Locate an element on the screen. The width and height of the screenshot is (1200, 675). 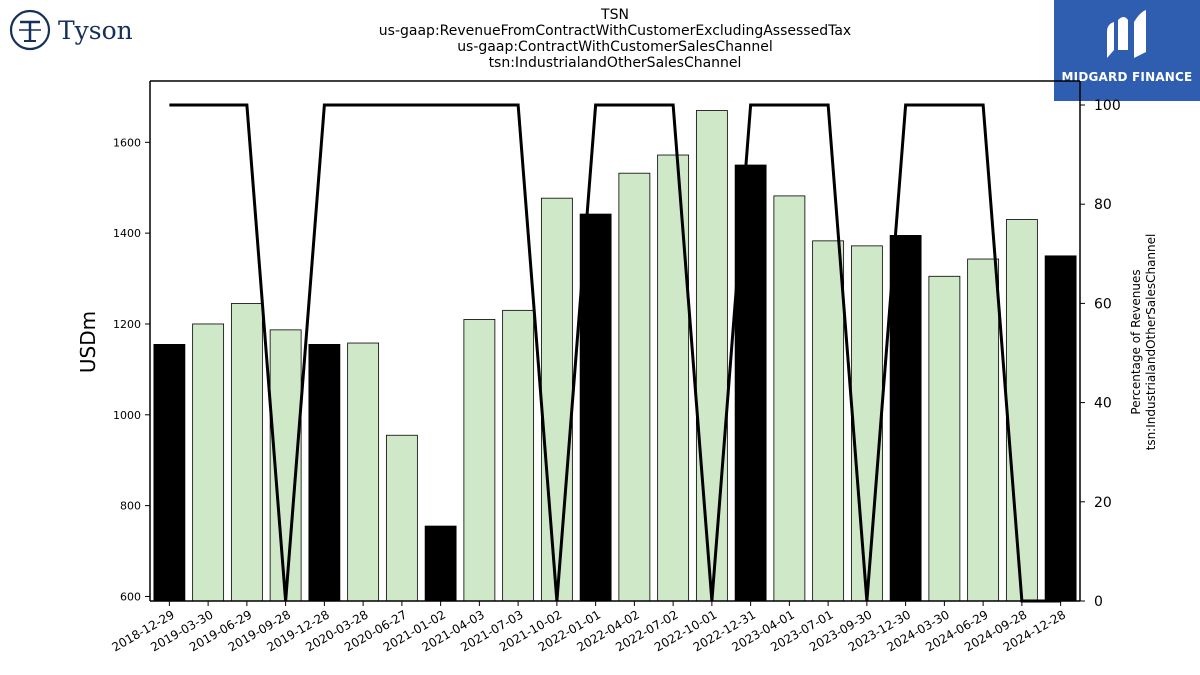
secondary-y-tick-label: 0 is located at coordinates (1098, 602).